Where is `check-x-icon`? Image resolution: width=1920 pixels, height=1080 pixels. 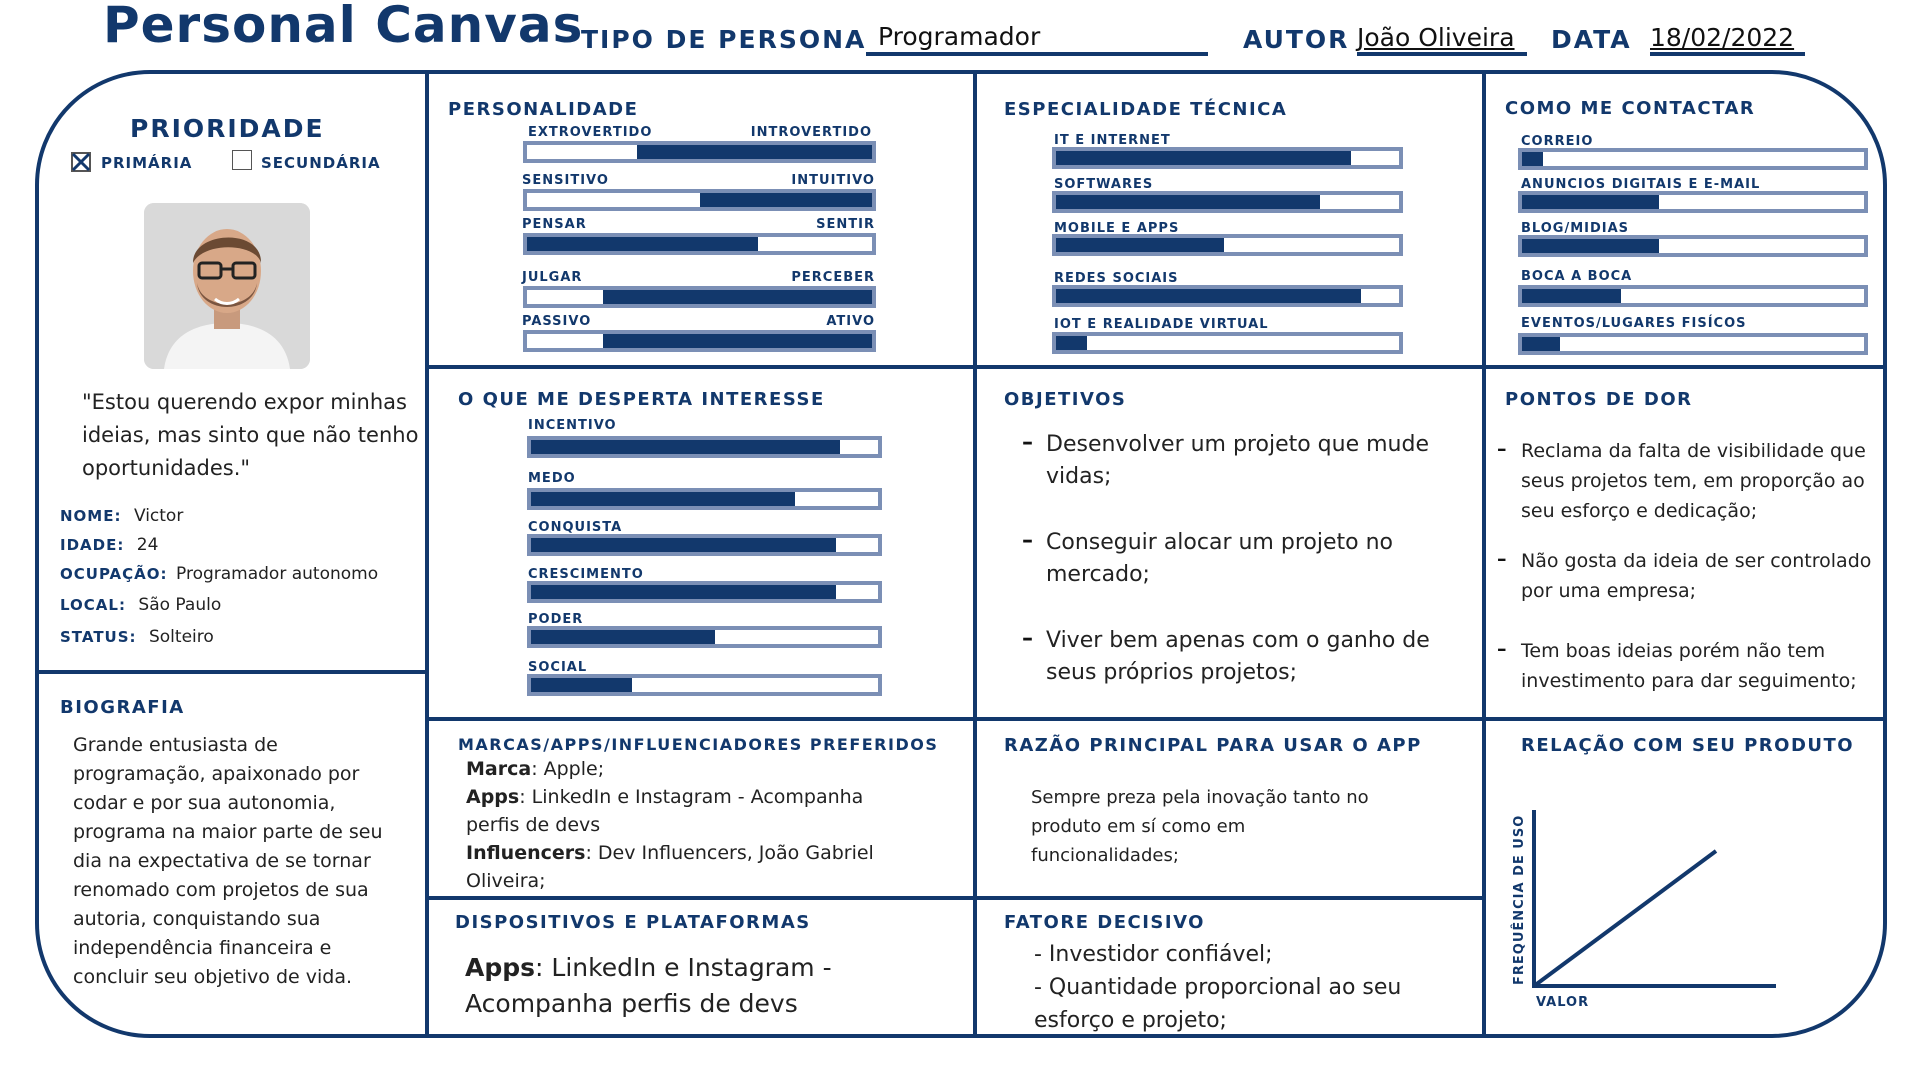 check-x-icon is located at coordinates (81, 162).